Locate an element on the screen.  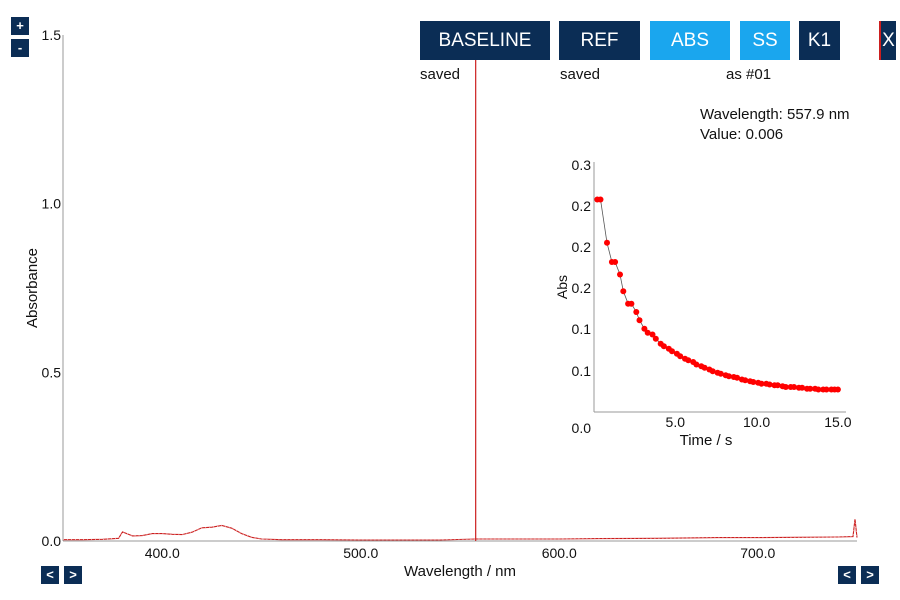
spectrum-trace is located at coordinates (460, 530).